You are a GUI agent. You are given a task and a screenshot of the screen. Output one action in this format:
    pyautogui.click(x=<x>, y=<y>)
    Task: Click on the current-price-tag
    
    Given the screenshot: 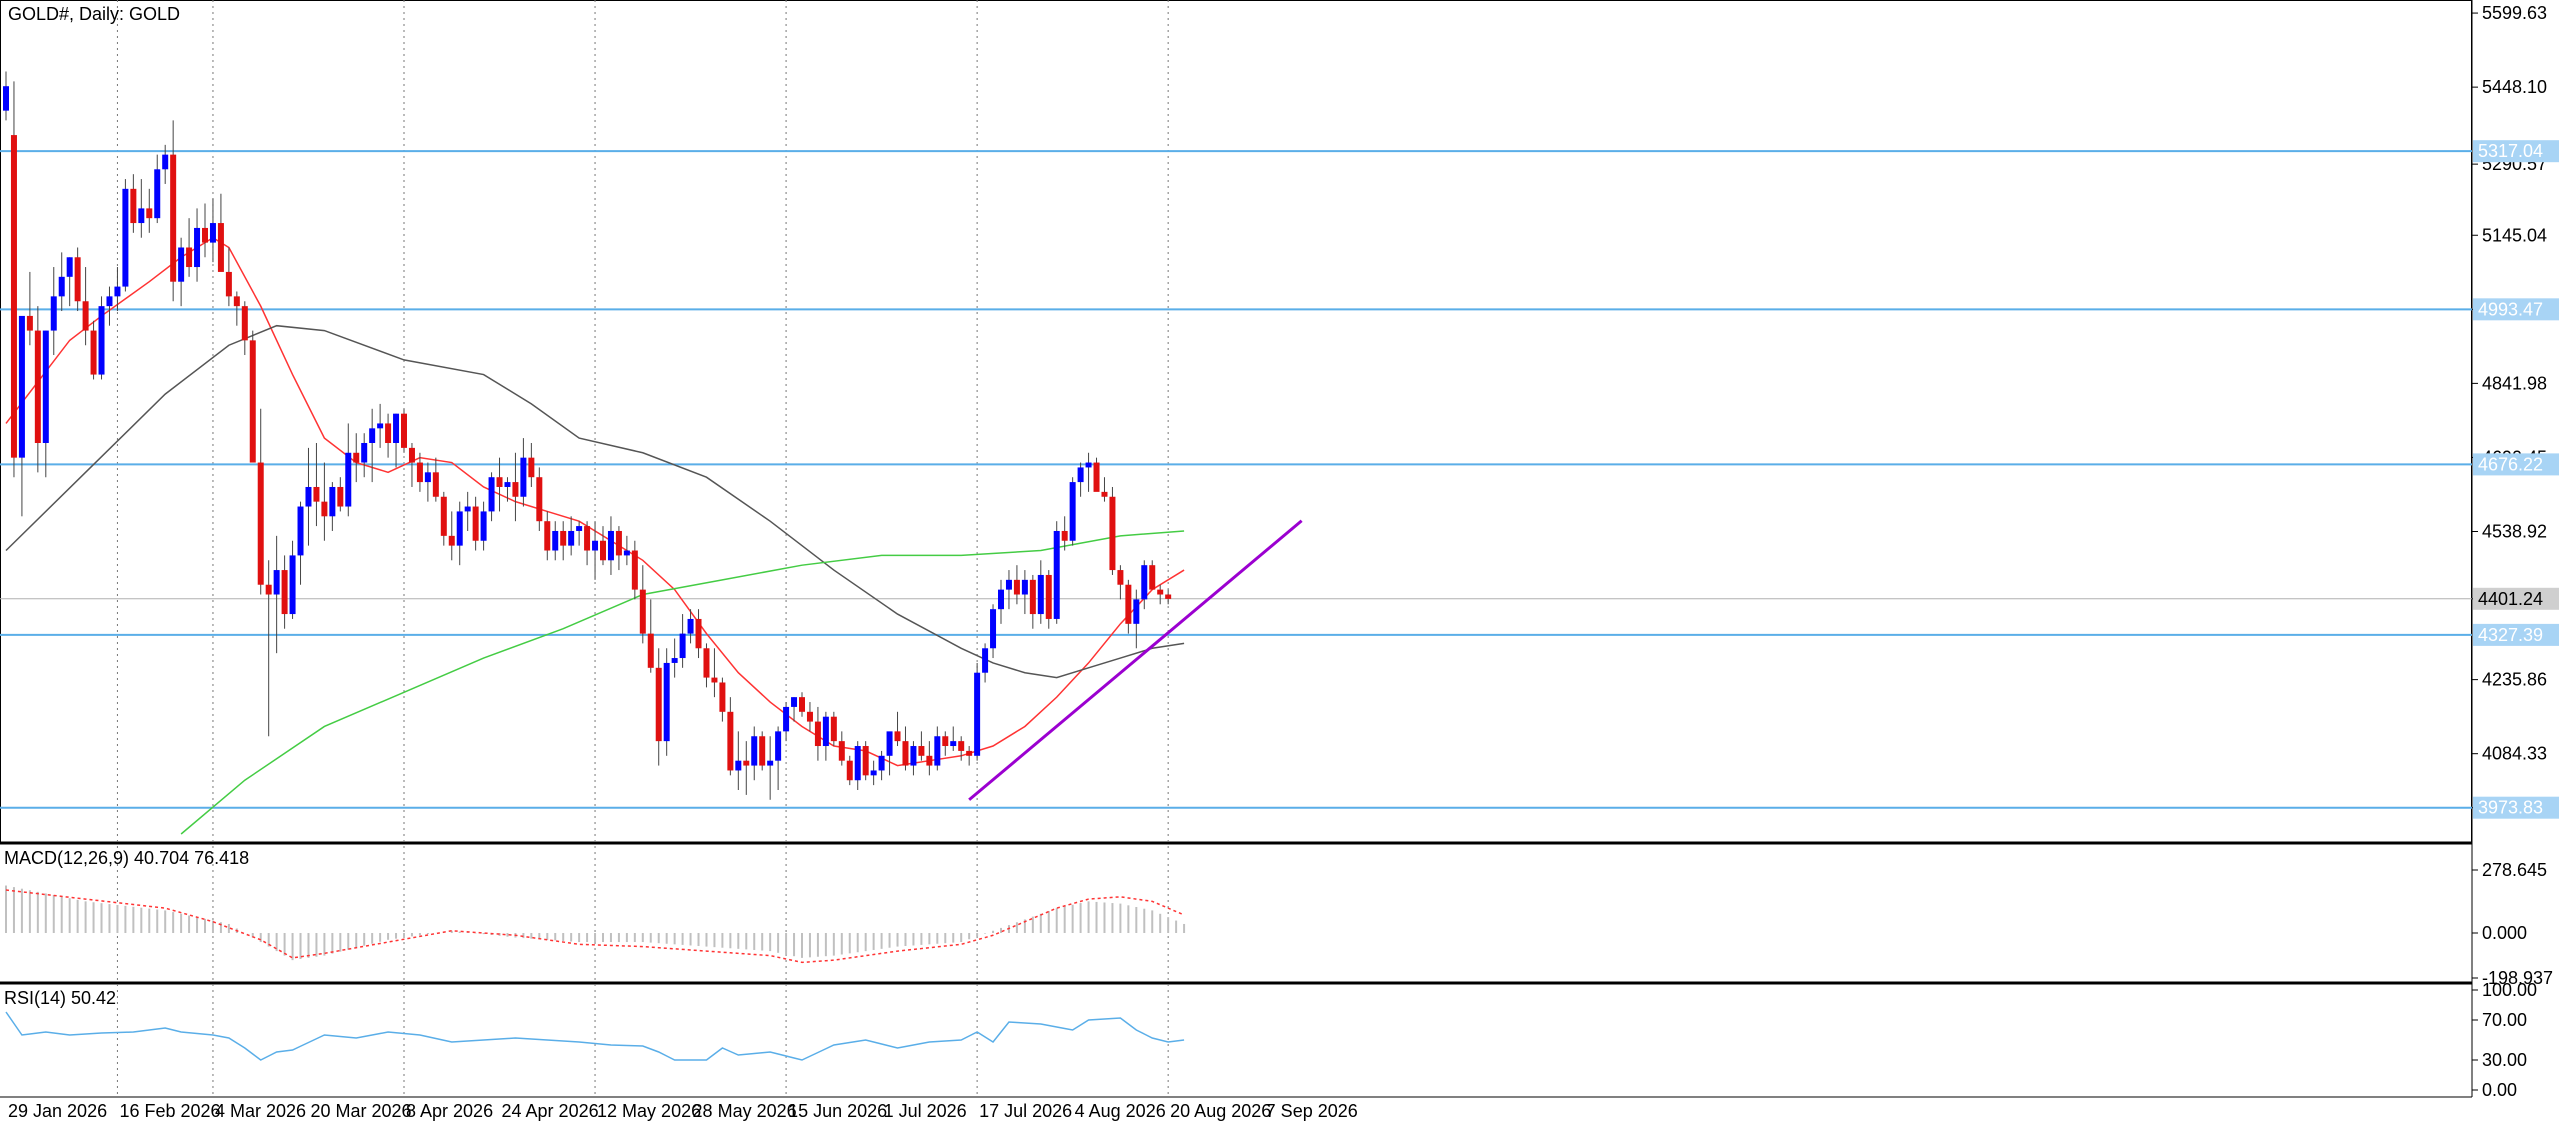 What is the action you would take?
    pyautogui.click(x=2516, y=598)
    